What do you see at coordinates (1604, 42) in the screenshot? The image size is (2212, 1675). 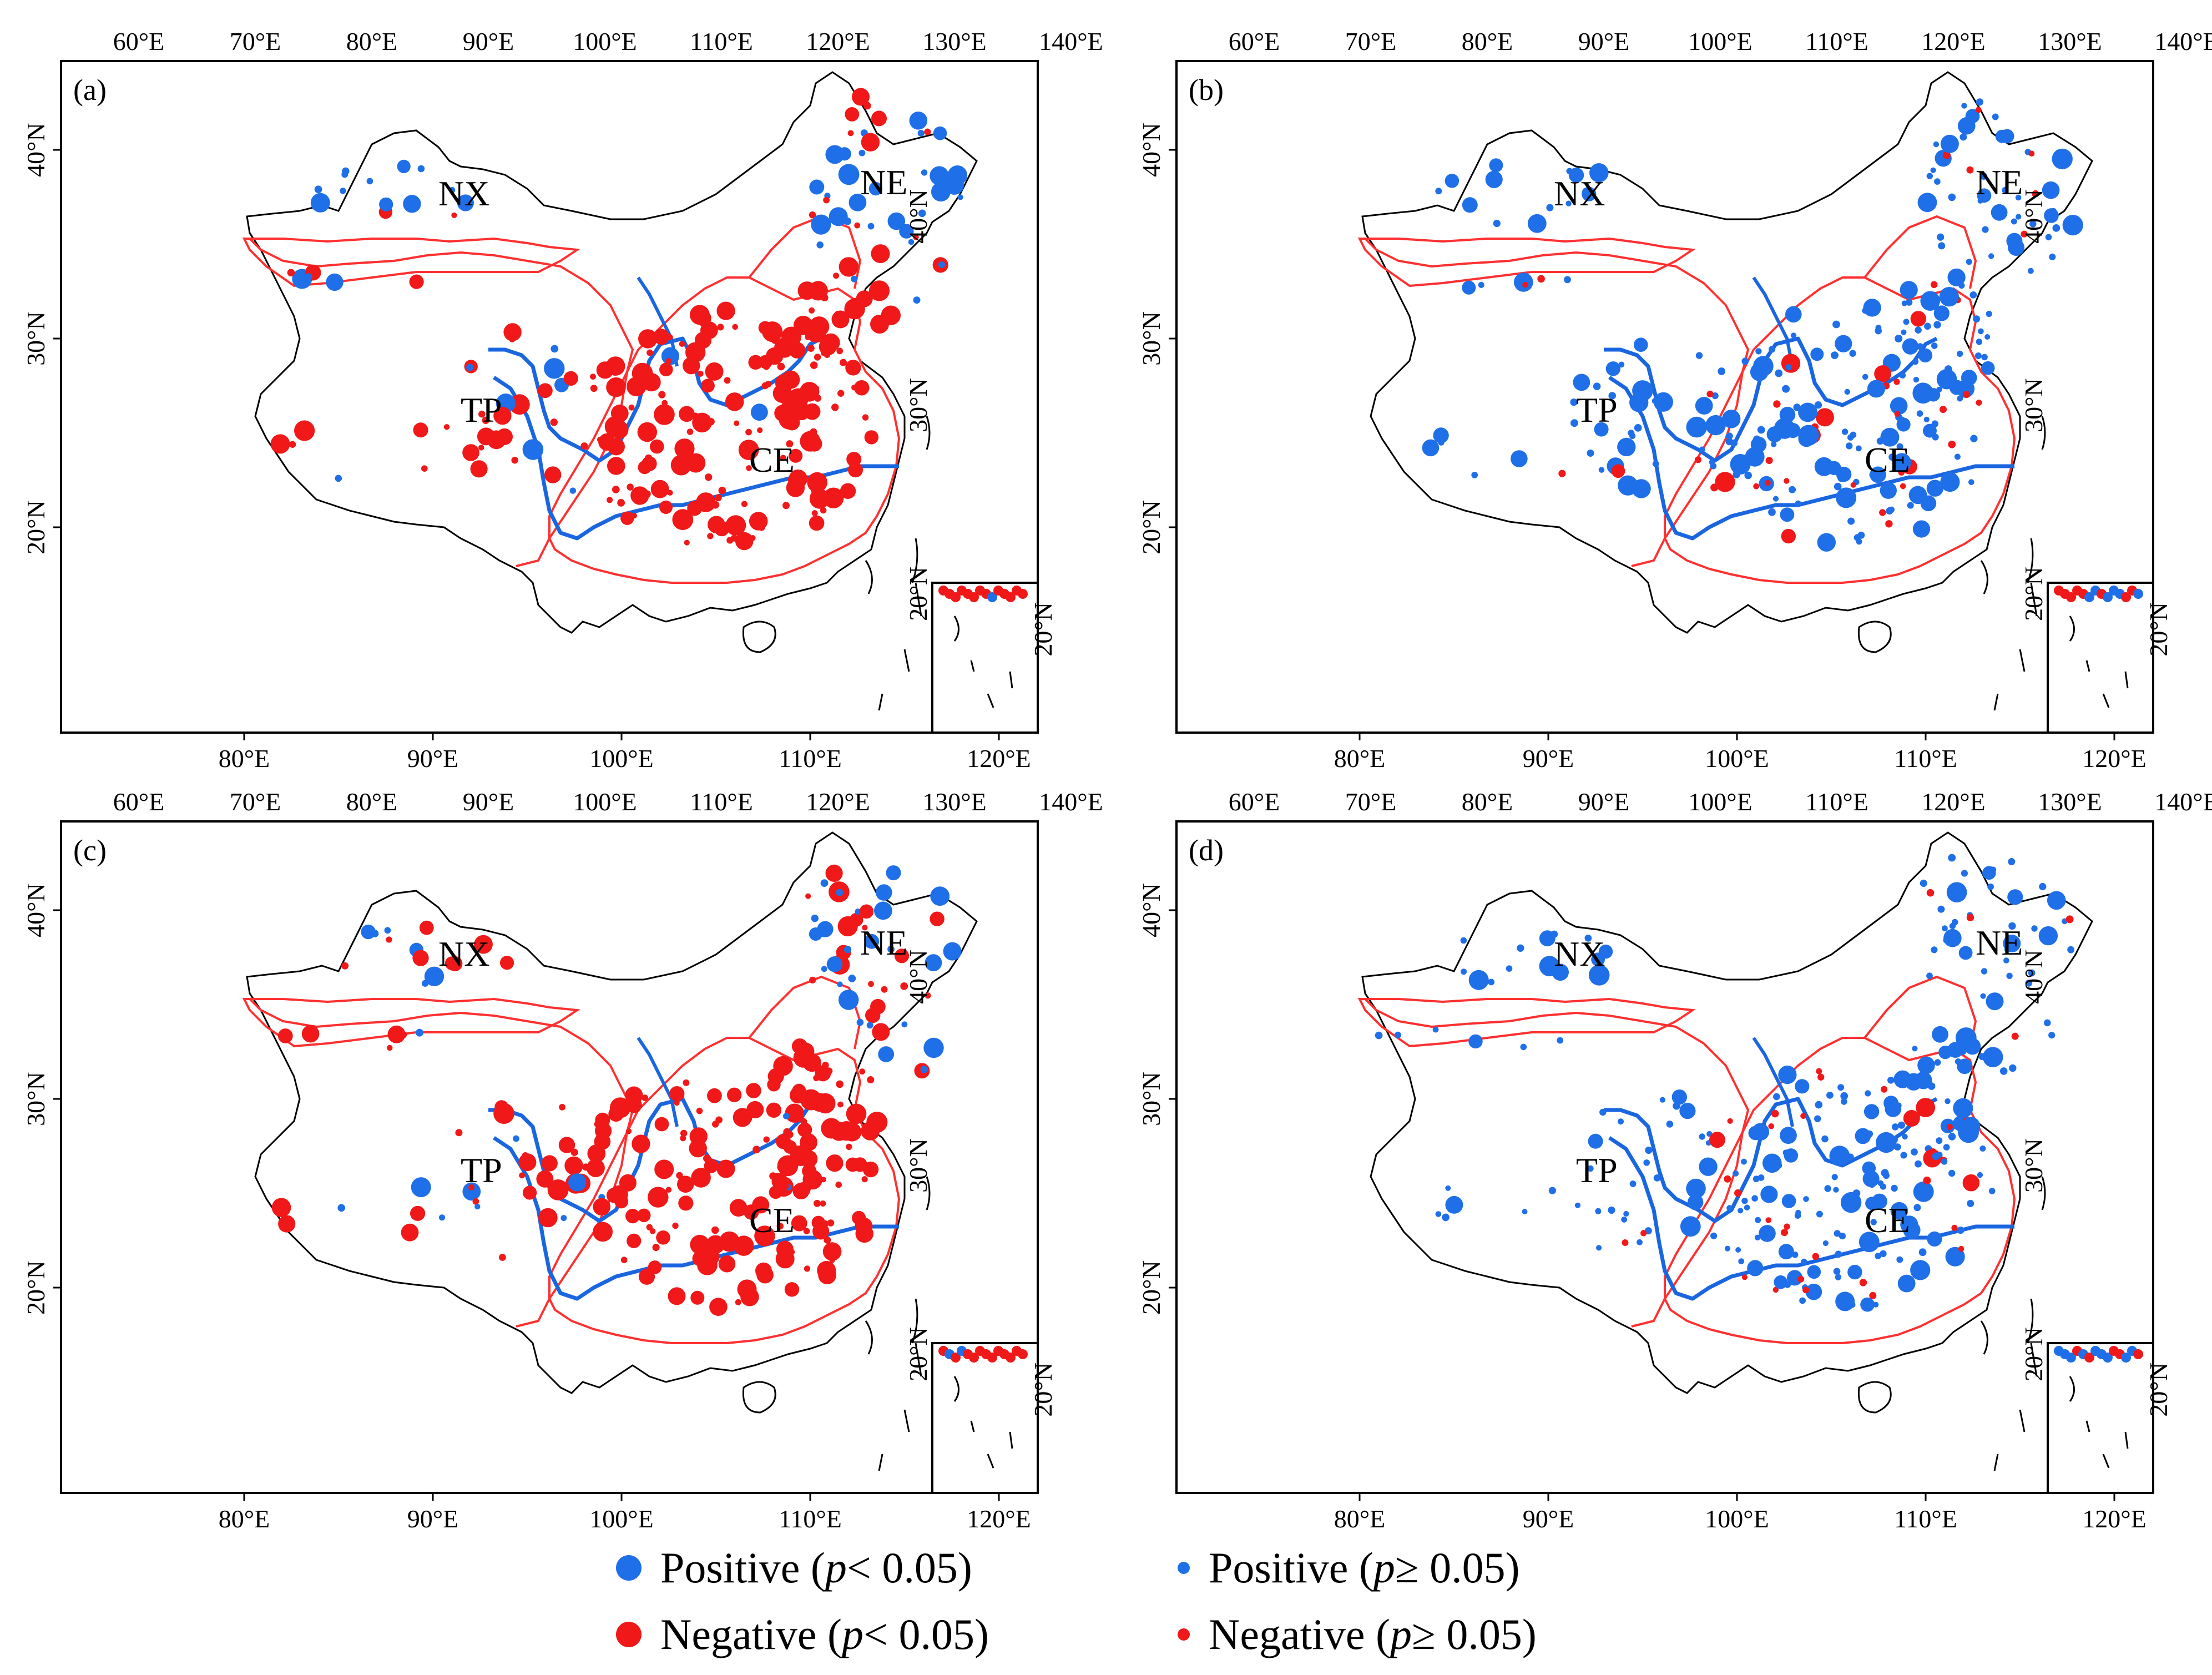 I see `top-lon-label: 90°E` at bounding box center [1604, 42].